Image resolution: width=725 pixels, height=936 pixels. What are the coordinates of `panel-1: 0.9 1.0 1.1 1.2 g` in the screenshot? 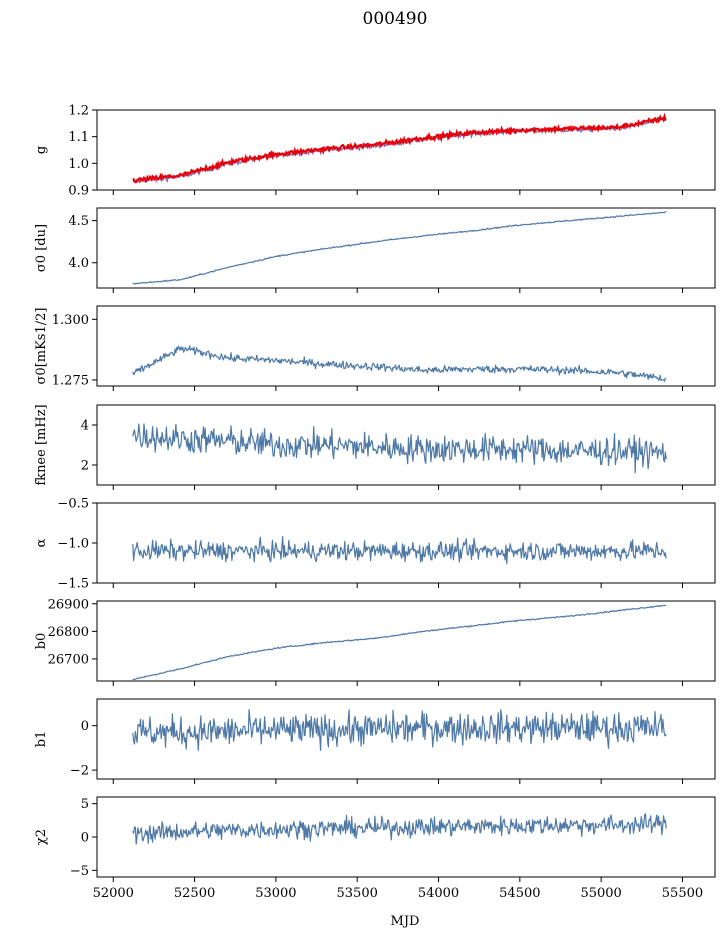 It's located at (375, 151).